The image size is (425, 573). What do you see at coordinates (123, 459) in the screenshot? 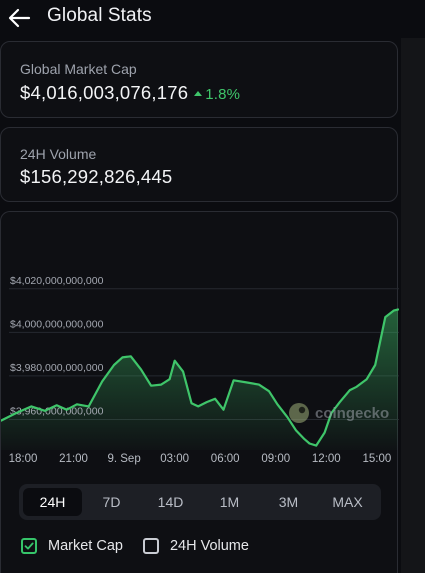
I see `x-tick-label: 9. Sep` at bounding box center [123, 459].